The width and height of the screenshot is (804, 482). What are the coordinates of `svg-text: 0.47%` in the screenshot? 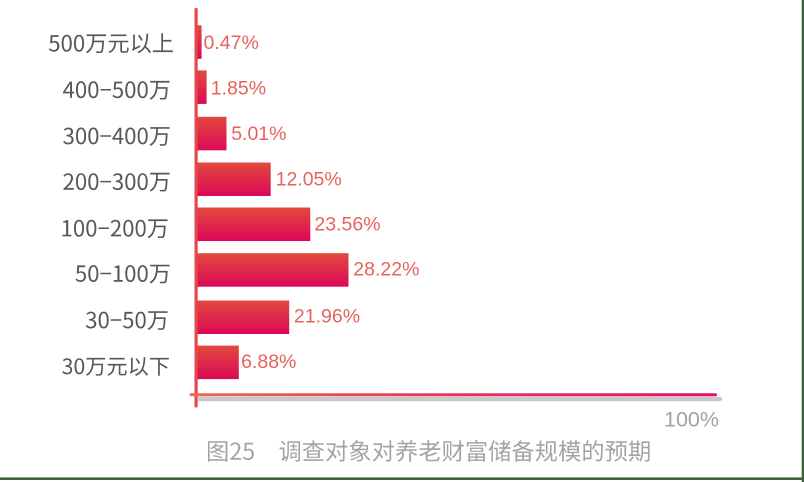 It's located at (231, 43).